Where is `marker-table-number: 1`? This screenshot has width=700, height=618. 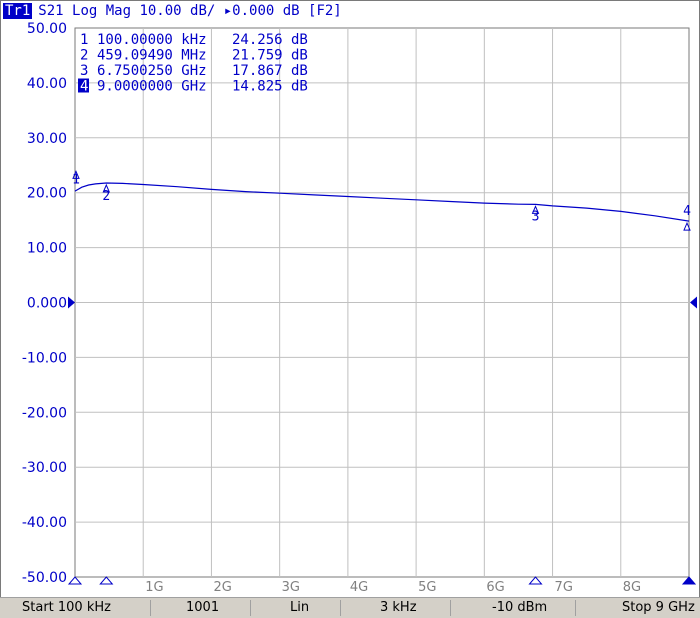 marker-table-number: 1 is located at coordinates (84, 40).